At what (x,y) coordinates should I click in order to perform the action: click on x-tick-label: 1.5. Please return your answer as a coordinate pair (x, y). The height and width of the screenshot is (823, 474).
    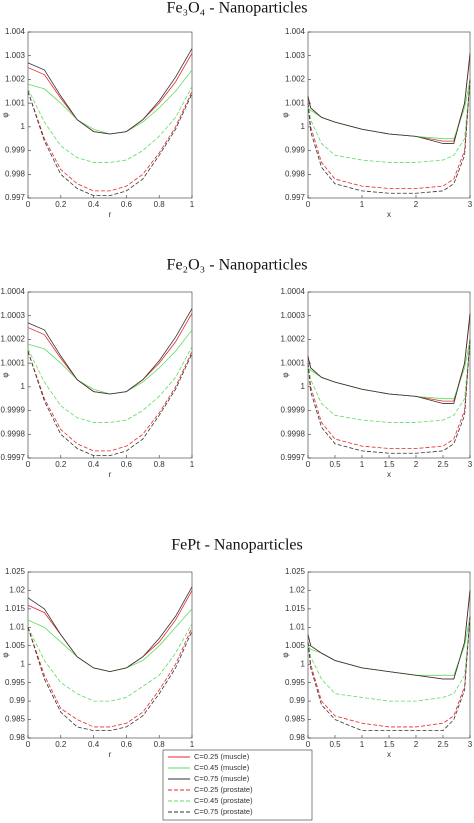
    Looking at the image, I should click on (389, 464).